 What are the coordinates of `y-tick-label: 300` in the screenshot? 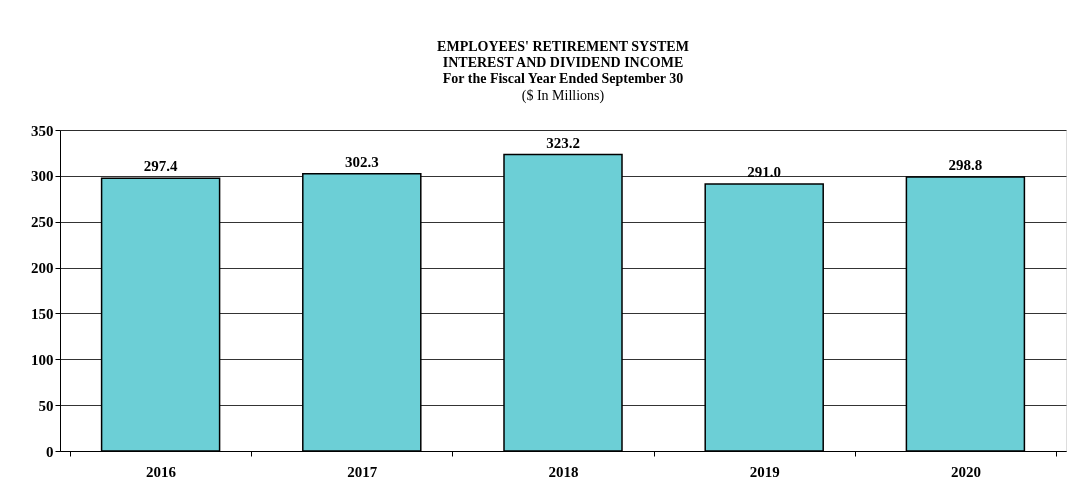 It's located at (42, 176).